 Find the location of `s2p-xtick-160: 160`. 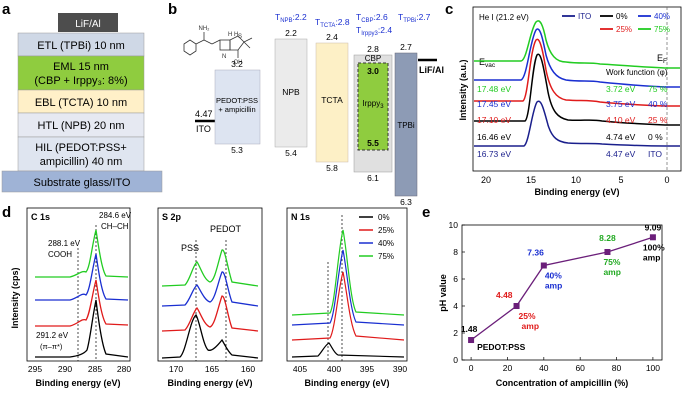

s2p-xtick-160: 160 is located at coordinates (248, 369).